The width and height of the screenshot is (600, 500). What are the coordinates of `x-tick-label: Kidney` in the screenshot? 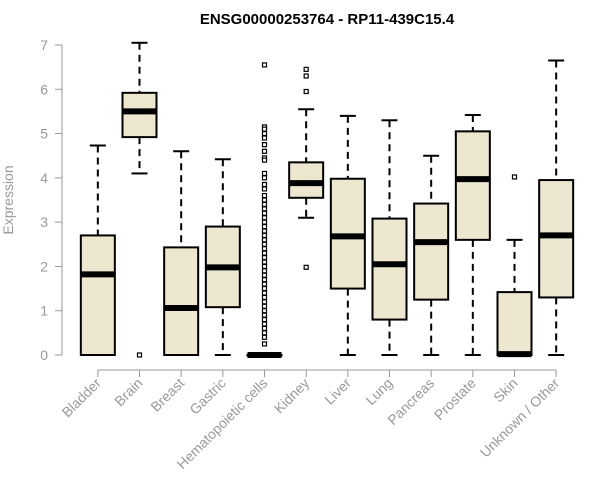 It's located at (292, 396).